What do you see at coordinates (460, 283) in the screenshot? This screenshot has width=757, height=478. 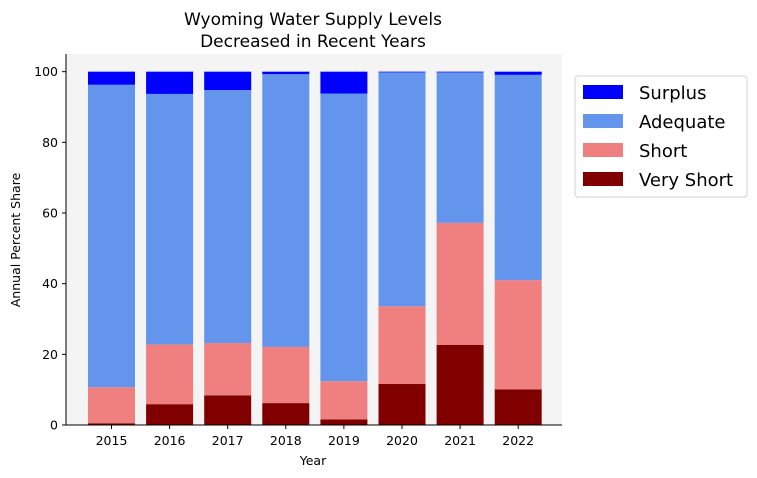 I see `bar-short-2021` at bounding box center [460, 283].